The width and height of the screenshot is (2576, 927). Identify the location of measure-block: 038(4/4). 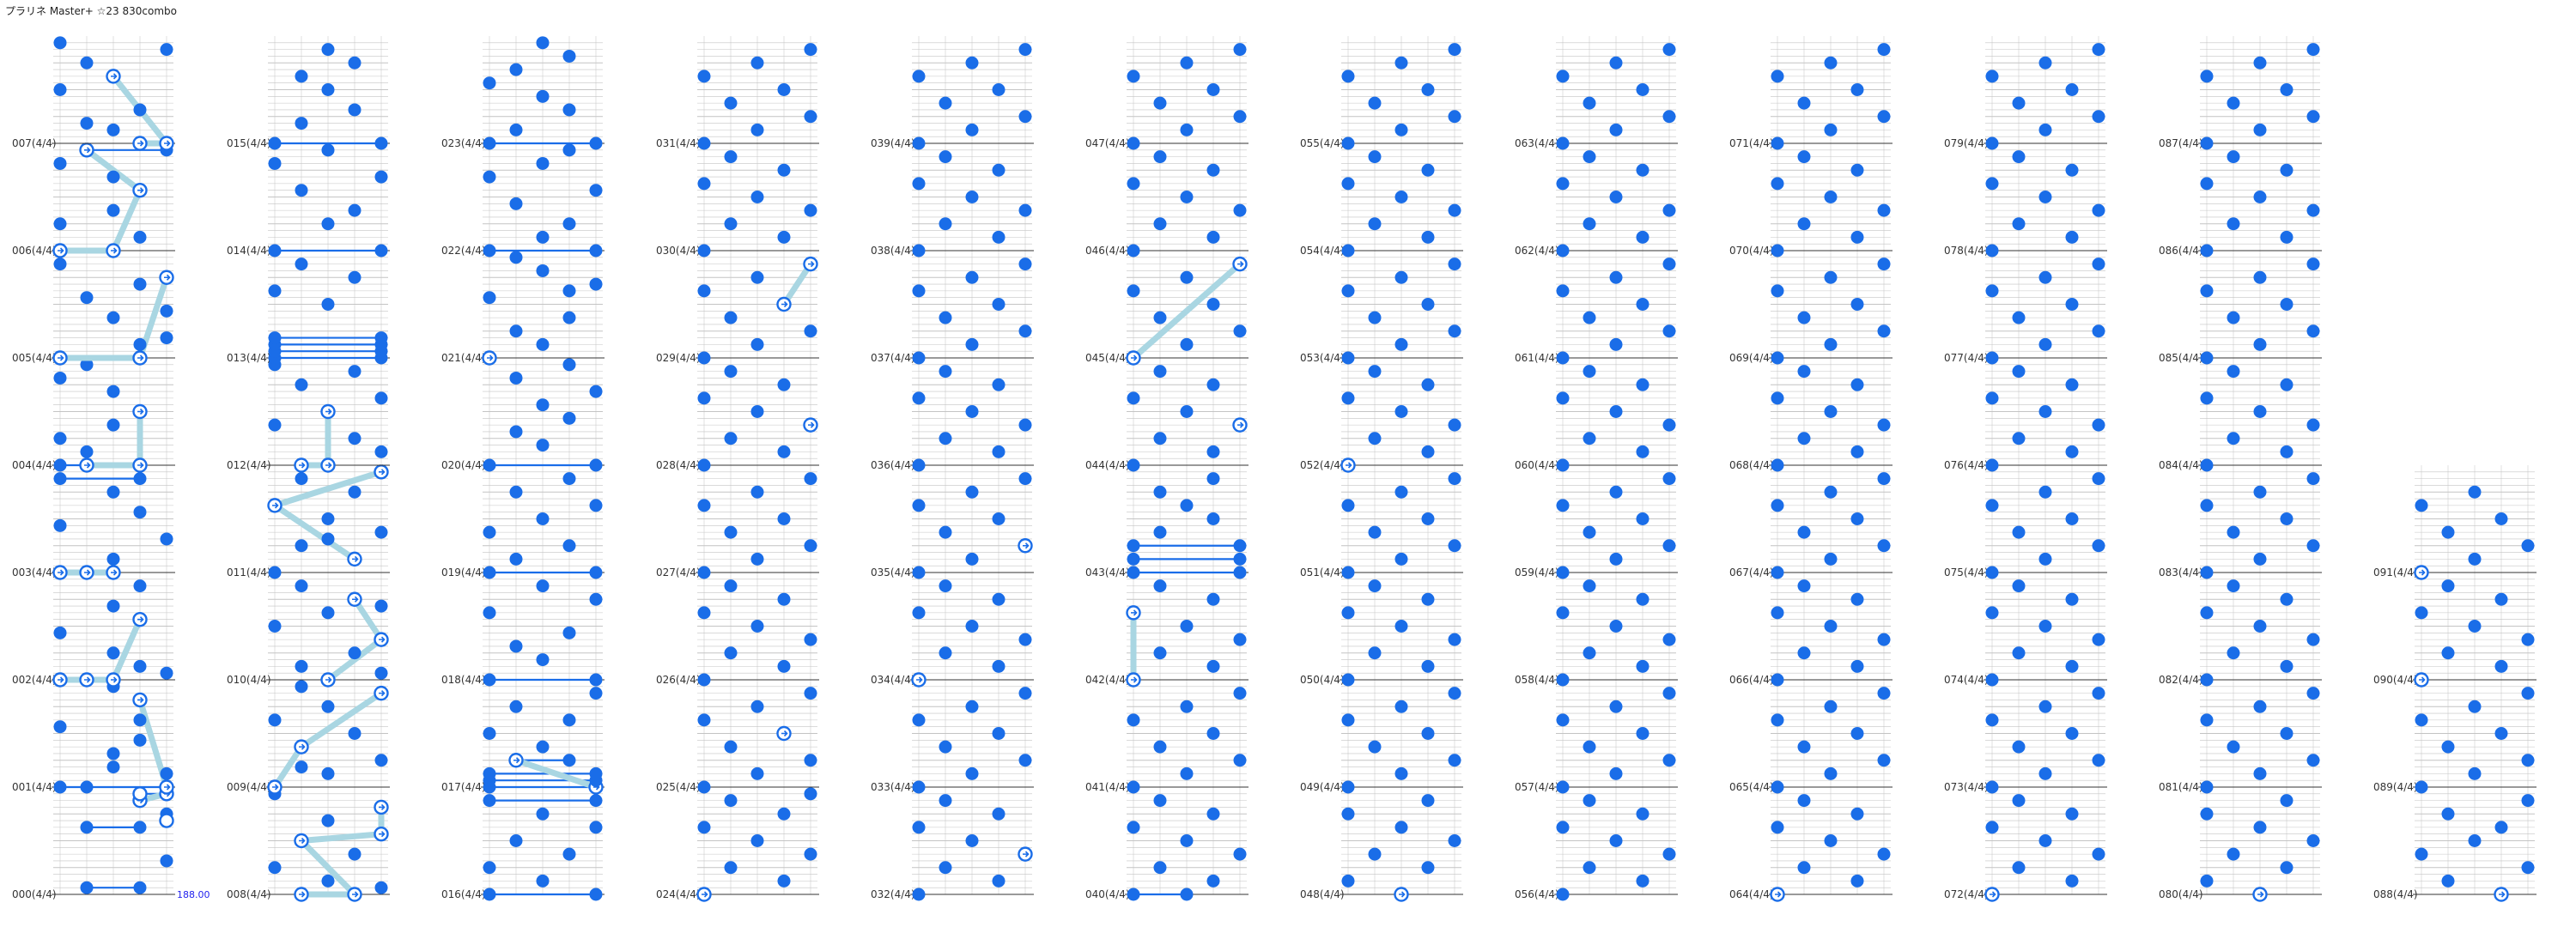
(952, 200).